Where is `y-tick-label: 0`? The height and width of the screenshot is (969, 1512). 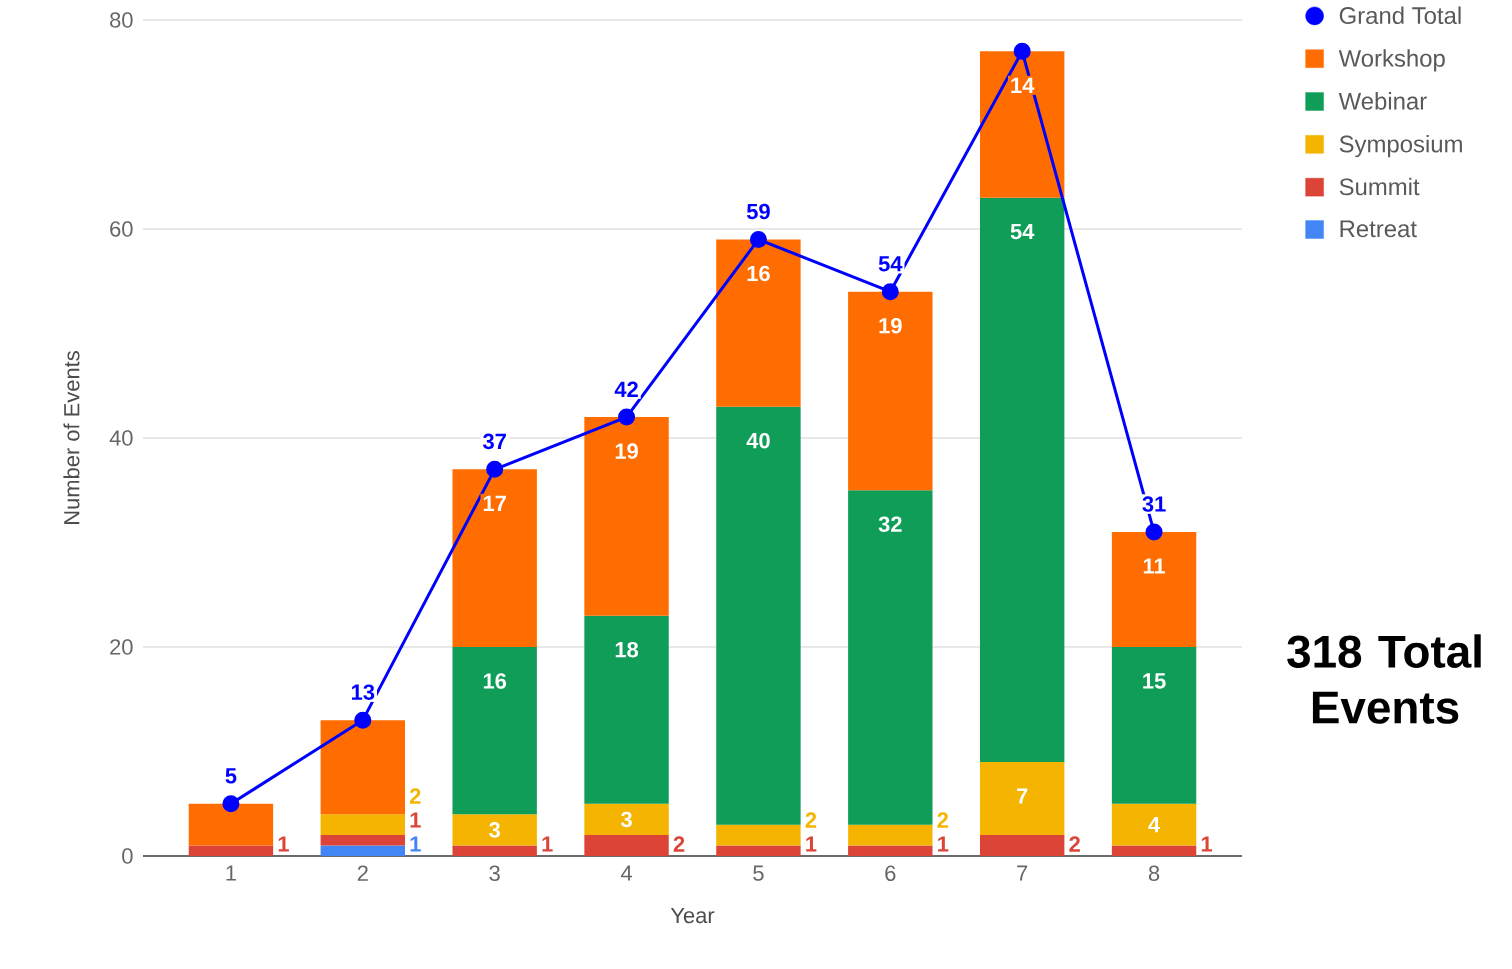 y-tick-label: 0 is located at coordinates (127, 856).